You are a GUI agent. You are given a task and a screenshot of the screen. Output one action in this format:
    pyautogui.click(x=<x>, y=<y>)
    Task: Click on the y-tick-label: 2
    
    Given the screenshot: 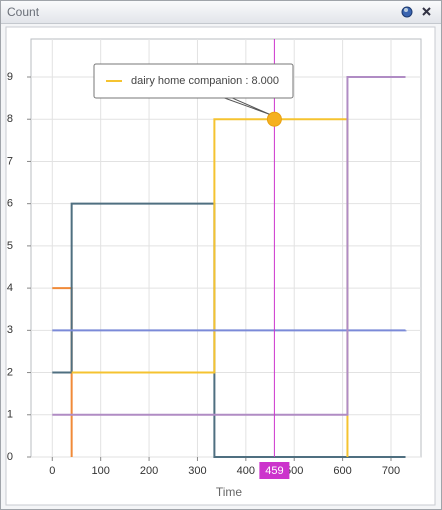 What is the action you would take?
    pyautogui.click(x=10, y=372)
    